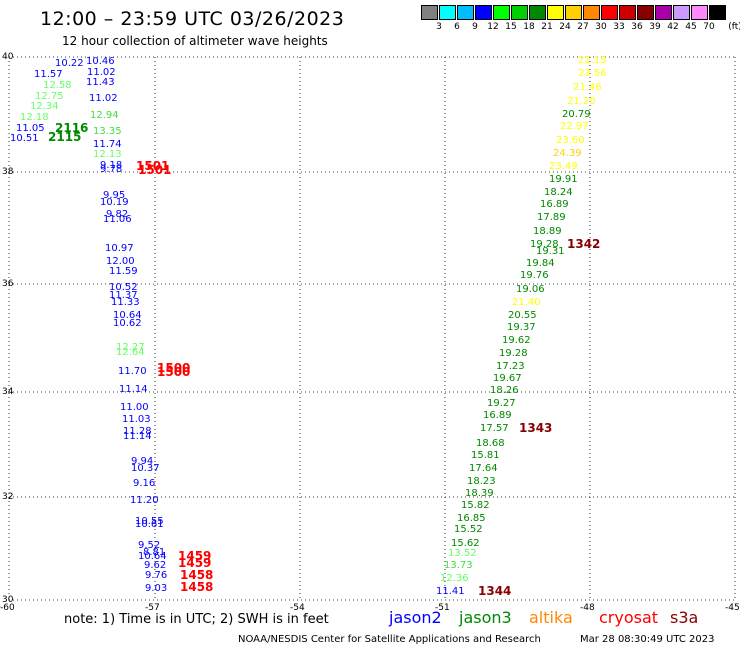 The image size is (740, 650). Describe the element at coordinates (574, 126) in the screenshot. I see `wave-height-value: 22.97` at that location.